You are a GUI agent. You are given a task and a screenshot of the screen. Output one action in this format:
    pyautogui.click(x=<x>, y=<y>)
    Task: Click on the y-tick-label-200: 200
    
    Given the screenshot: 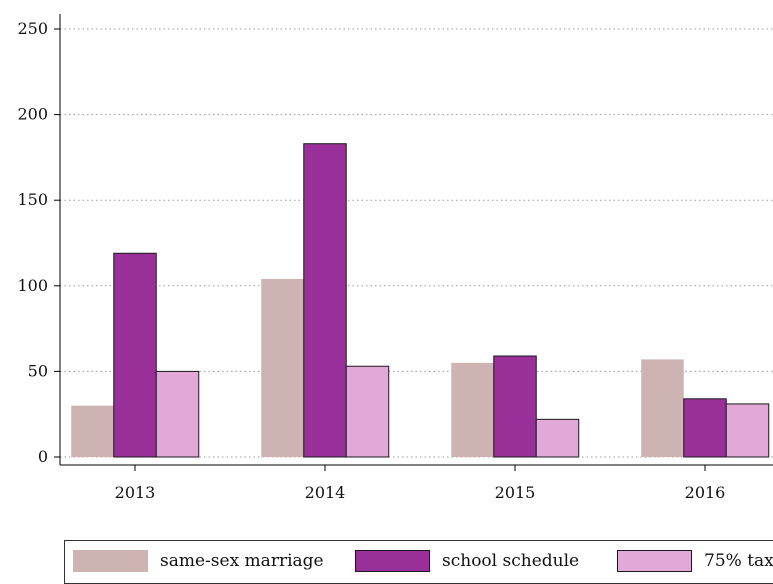 What is the action you would take?
    pyautogui.click(x=32, y=114)
    